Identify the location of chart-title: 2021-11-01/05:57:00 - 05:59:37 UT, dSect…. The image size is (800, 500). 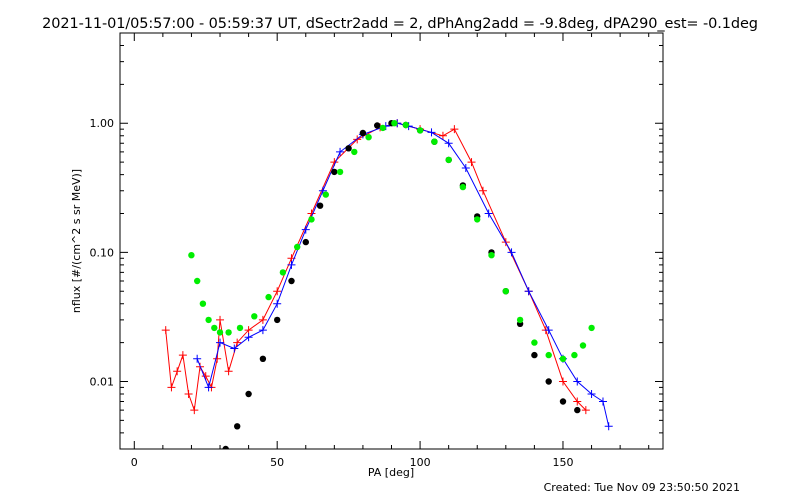
(400, 24).